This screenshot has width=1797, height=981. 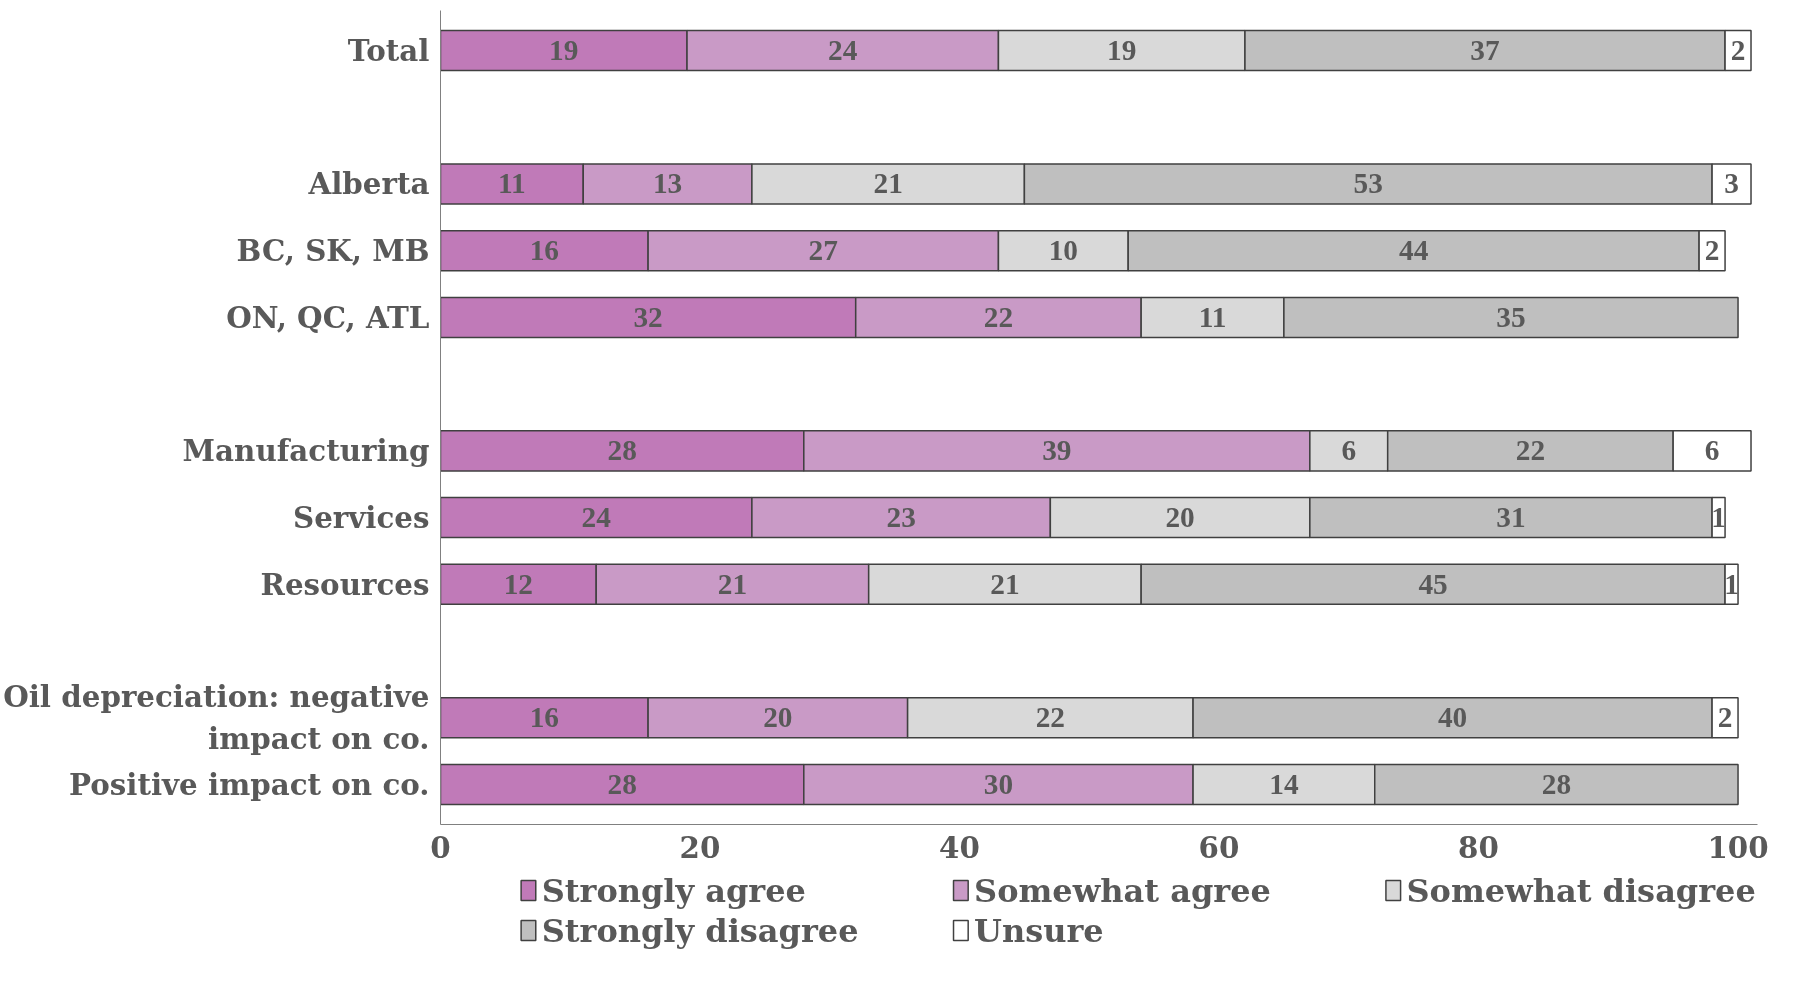 What do you see at coordinates (1511, 517) in the screenshot?
I see `data-label: 31` at bounding box center [1511, 517].